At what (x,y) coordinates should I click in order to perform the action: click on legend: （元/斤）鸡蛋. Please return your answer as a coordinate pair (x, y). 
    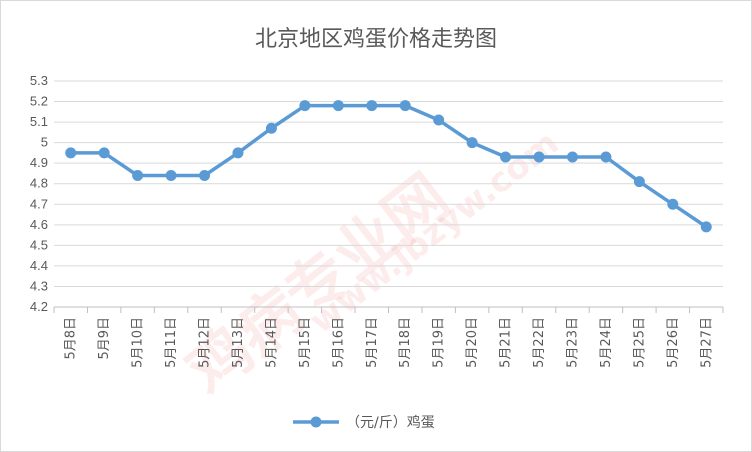
    Looking at the image, I should click on (364, 422).